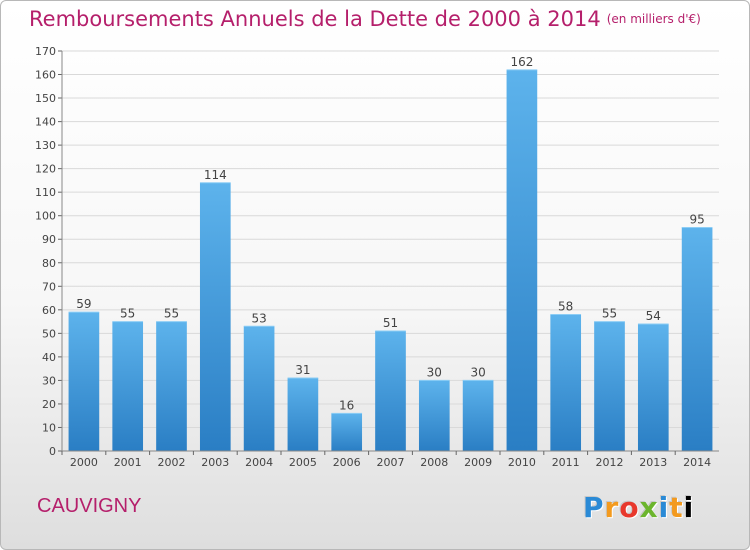 This screenshot has width=750, height=550. What do you see at coordinates (49, 239) in the screenshot?
I see `y-tick-label: 90` at bounding box center [49, 239].